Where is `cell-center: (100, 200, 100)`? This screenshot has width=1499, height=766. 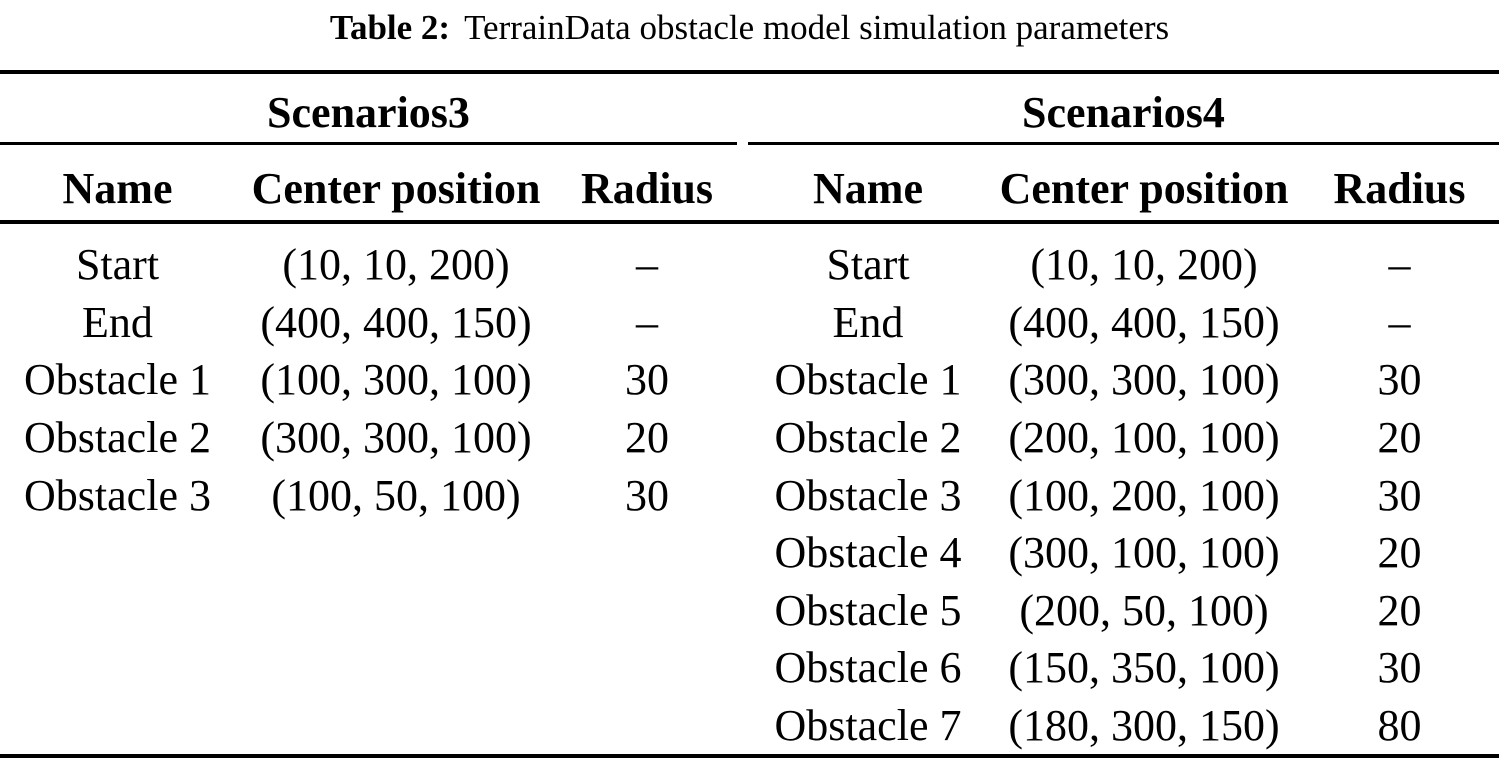 cell-center: (100, 200, 100) is located at coordinates (1144, 495).